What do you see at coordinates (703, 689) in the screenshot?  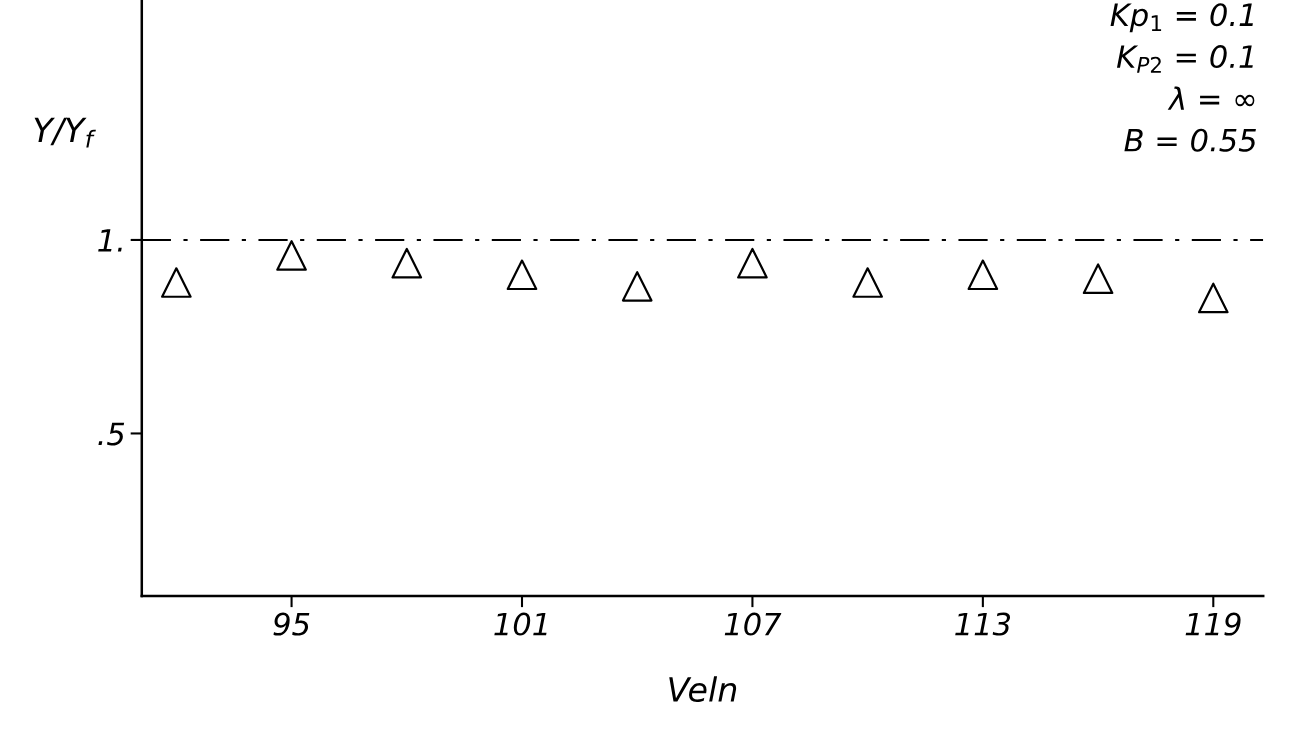 I see `x-axis-title: Veln` at bounding box center [703, 689].